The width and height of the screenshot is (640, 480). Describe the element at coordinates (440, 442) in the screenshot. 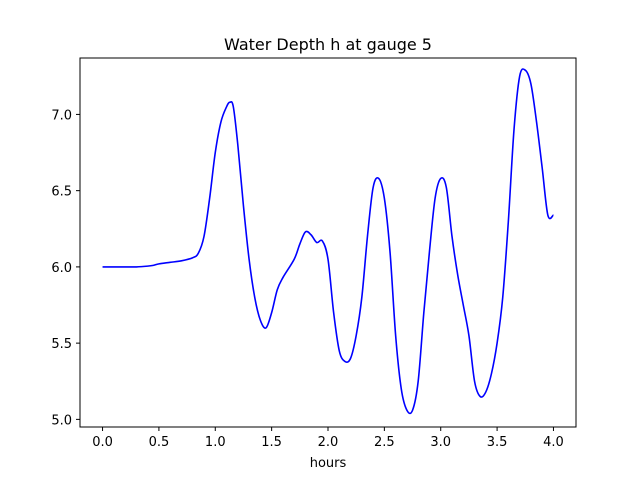

I see `x-tick-label: 3.0` at that location.